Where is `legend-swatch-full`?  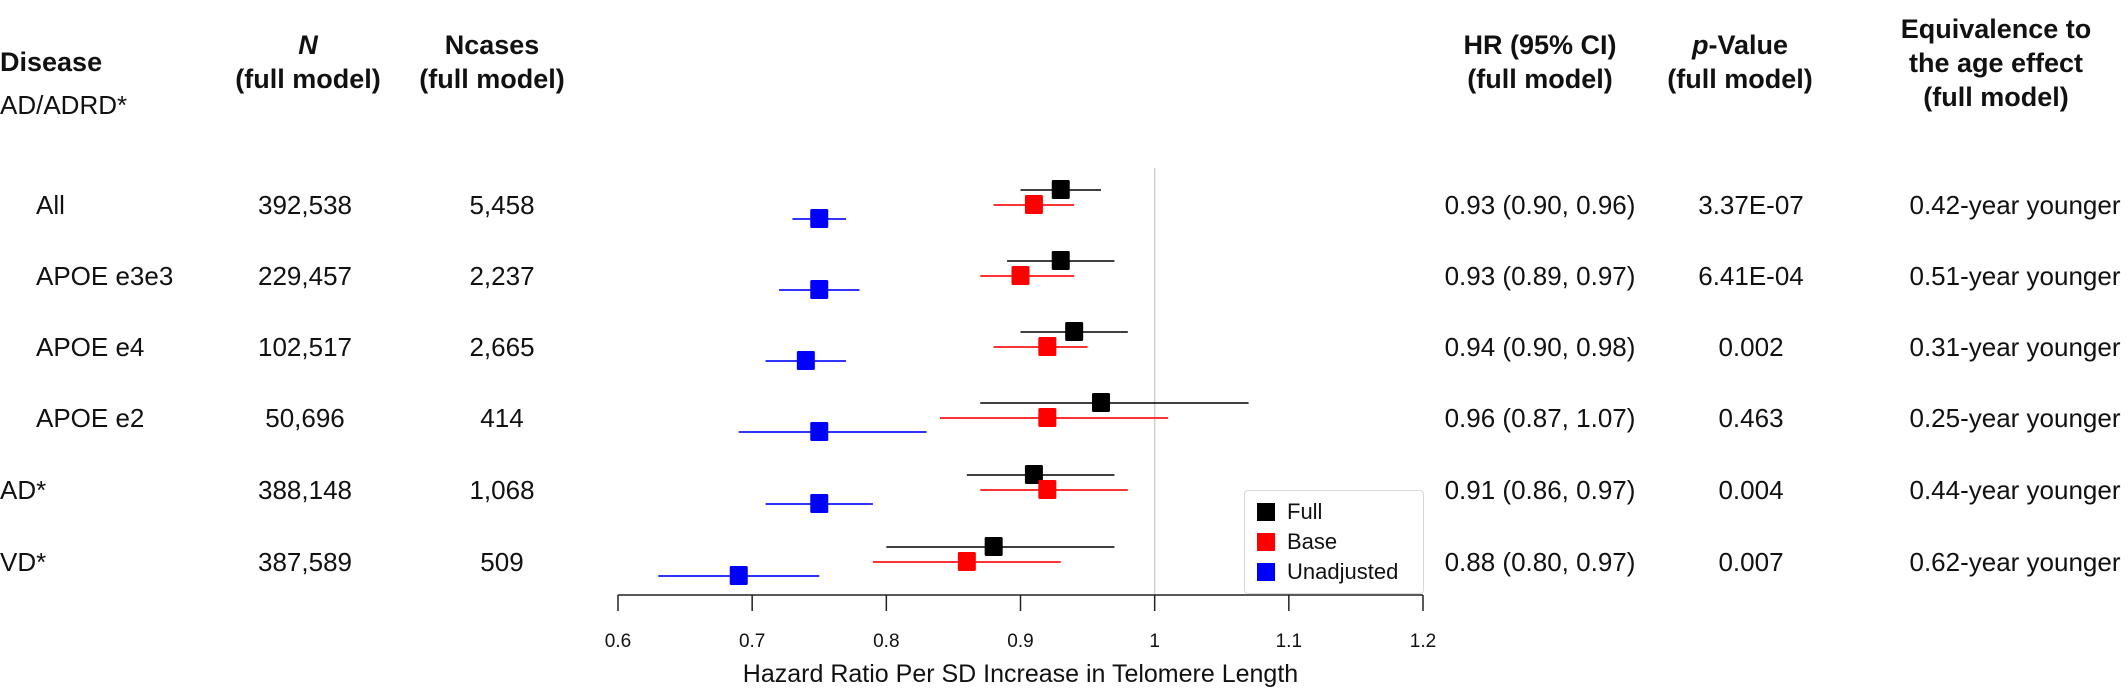 legend-swatch-full is located at coordinates (1266, 512).